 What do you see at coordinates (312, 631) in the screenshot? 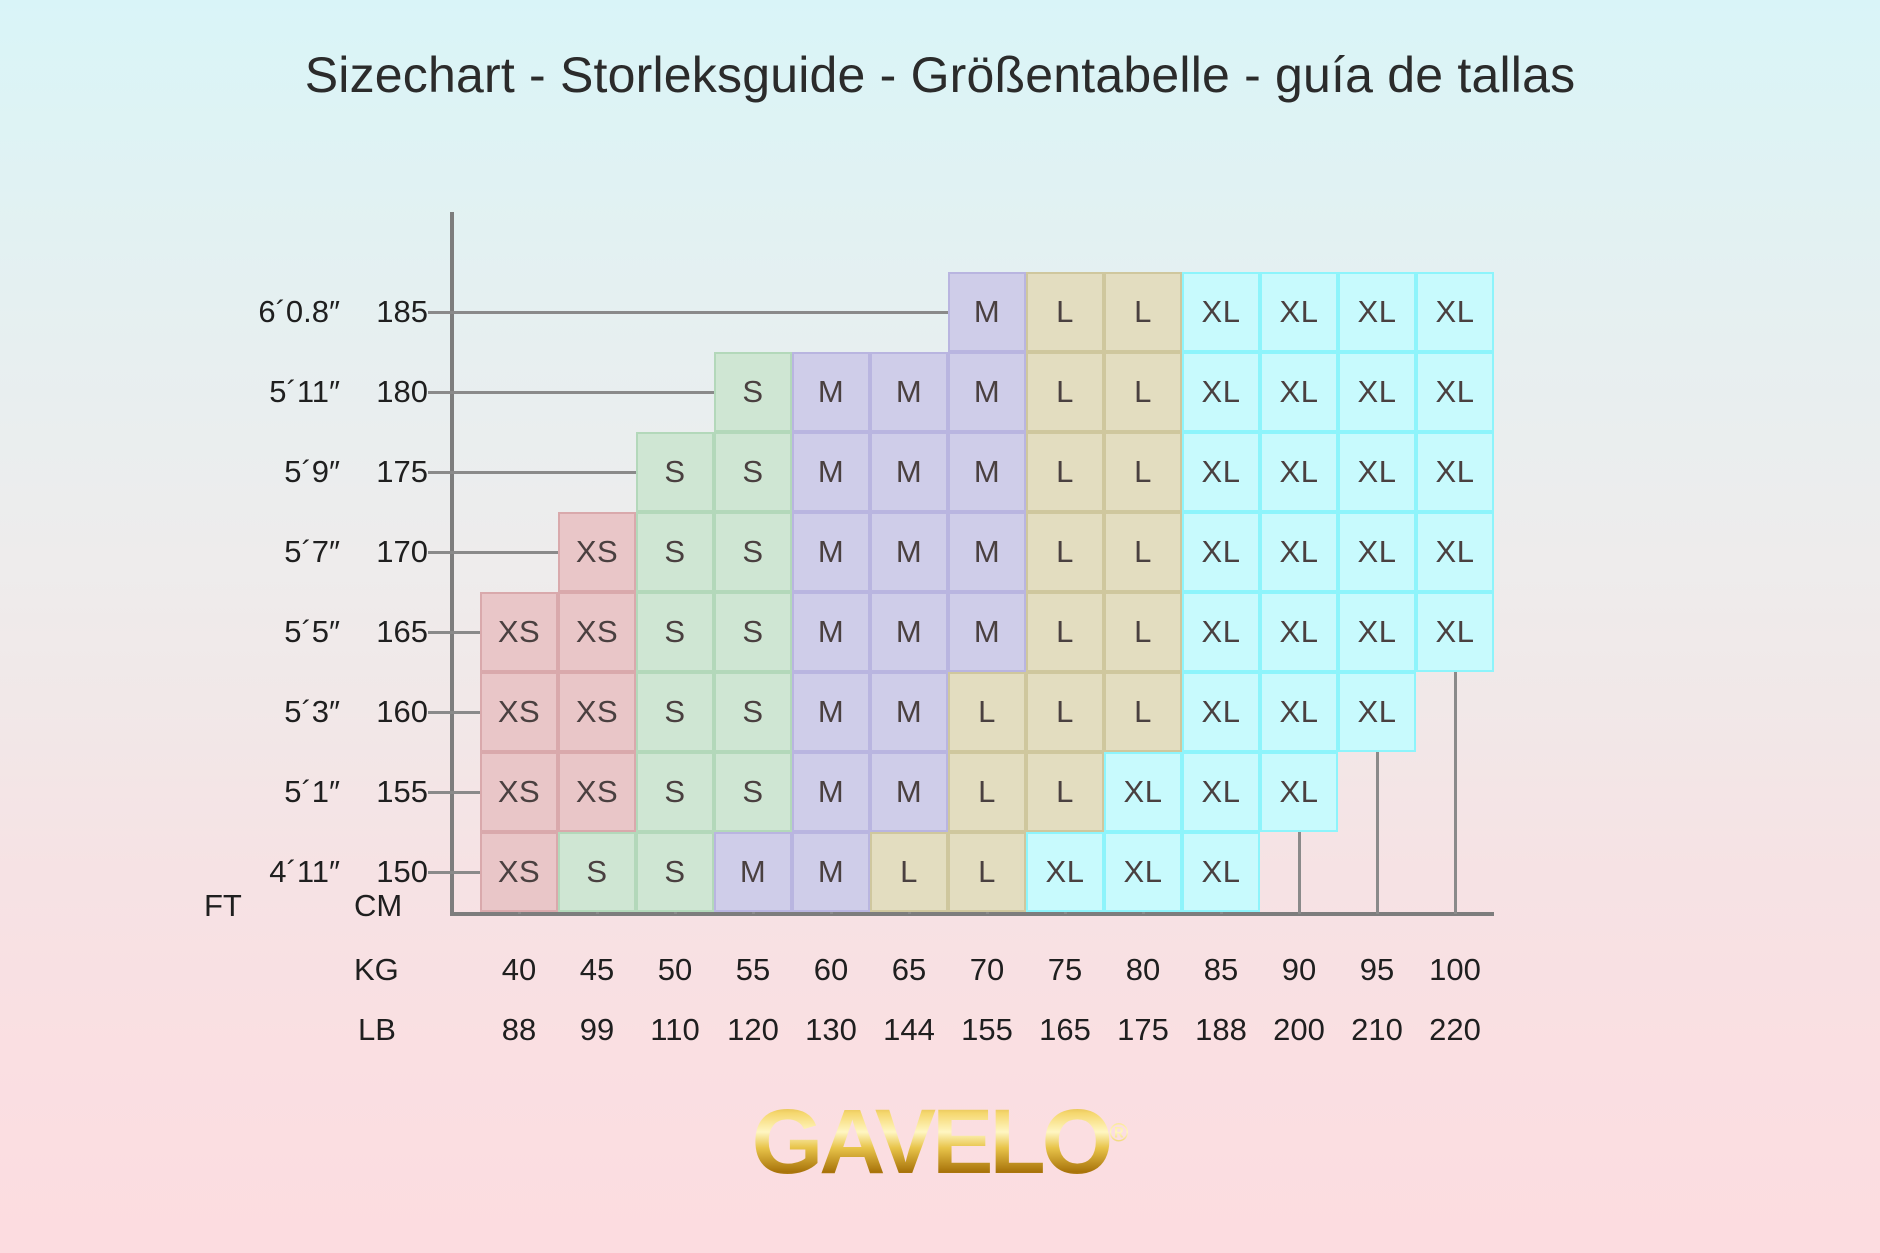
I see `y-axis-label-ft: 5´5″` at bounding box center [312, 631].